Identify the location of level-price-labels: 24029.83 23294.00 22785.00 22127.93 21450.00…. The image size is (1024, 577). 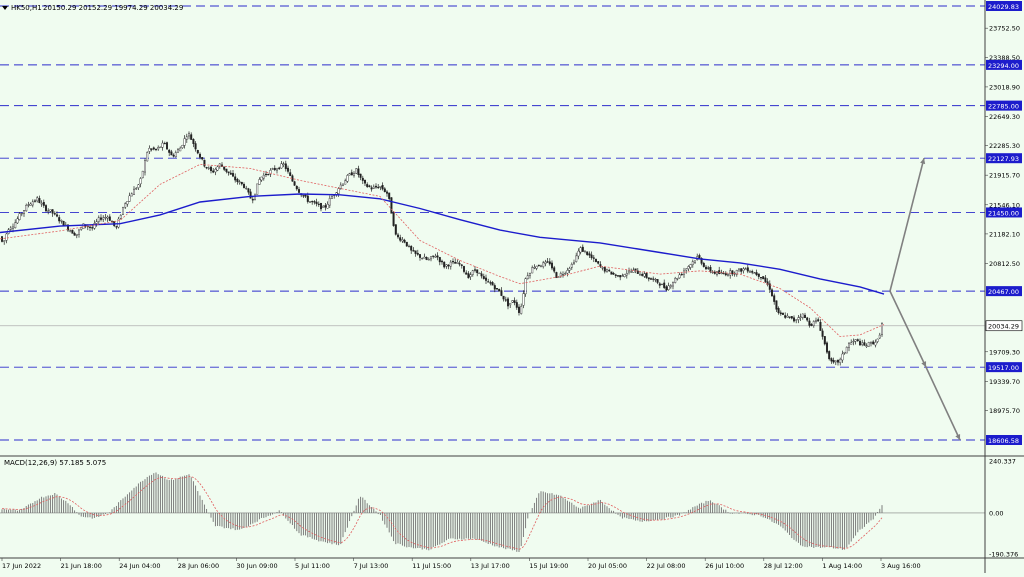
(1004, 223).